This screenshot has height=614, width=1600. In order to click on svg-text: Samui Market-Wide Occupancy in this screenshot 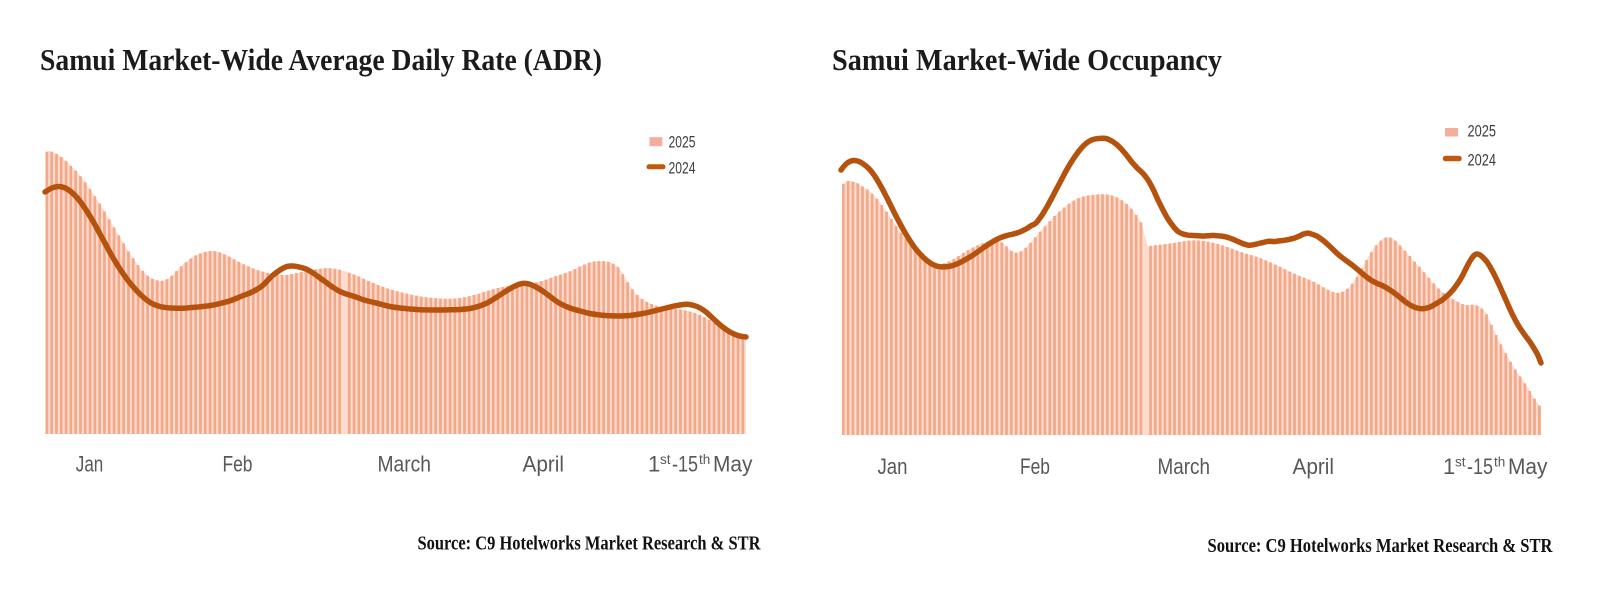, I will do `click(1027, 59)`.